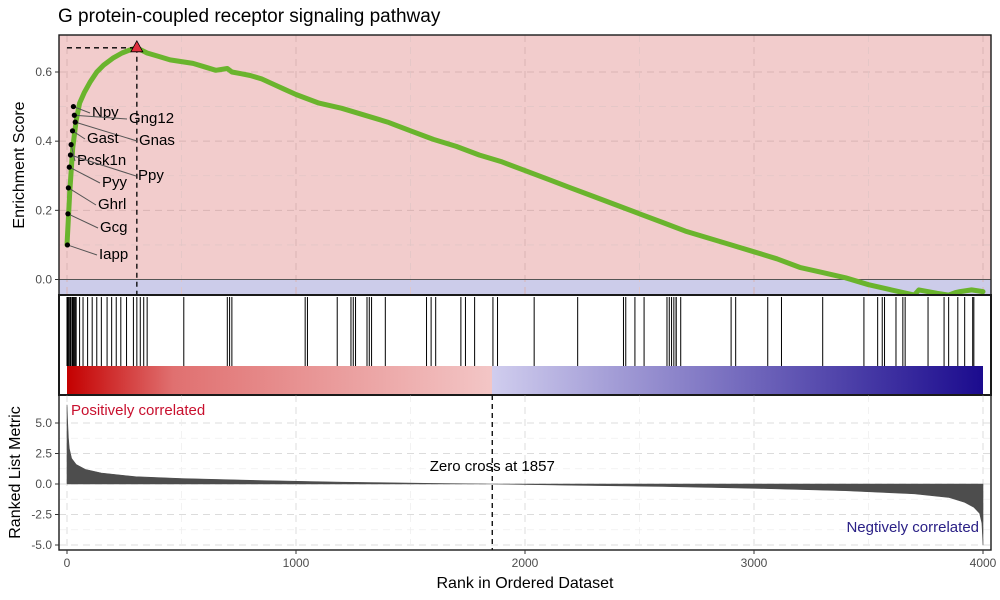 This screenshot has width=1000, height=600. What do you see at coordinates (43, 141) in the screenshot?
I see `y-tick-label: 0.4` at bounding box center [43, 141].